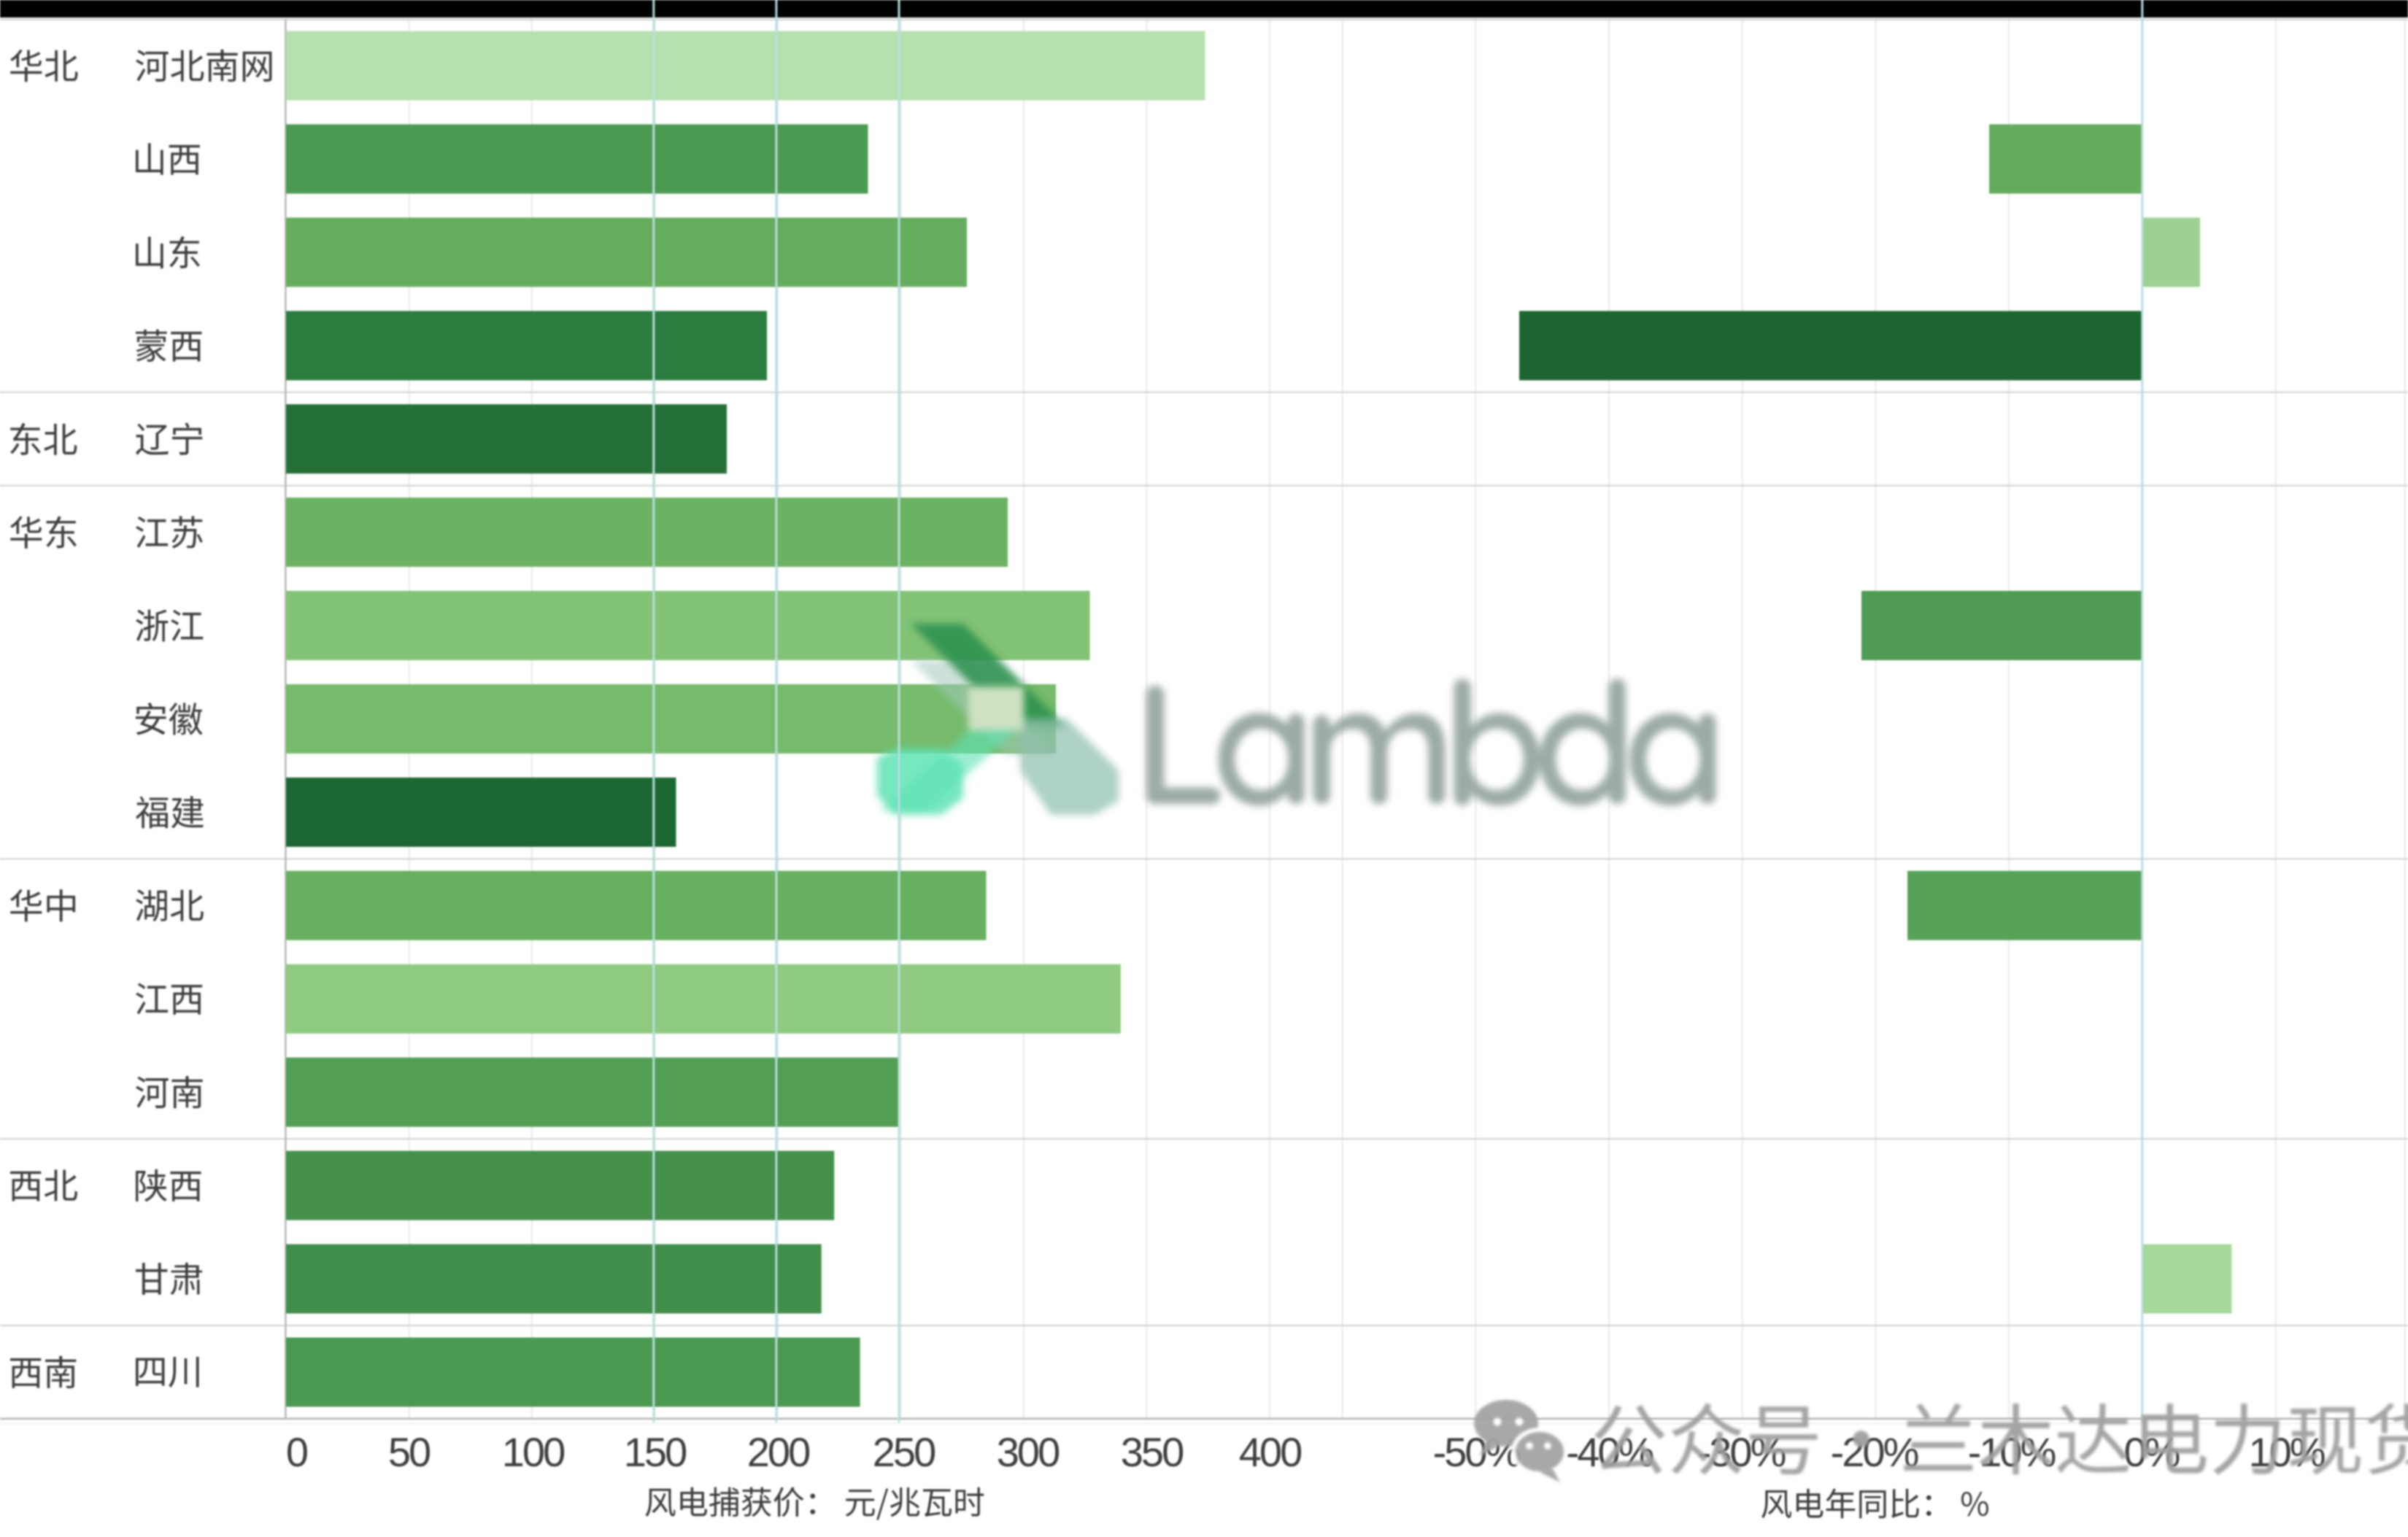  What do you see at coordinates (2012, 1452) in the screenshot?
I see `svg-text: -10%` at bounding box center [2012, 1452].